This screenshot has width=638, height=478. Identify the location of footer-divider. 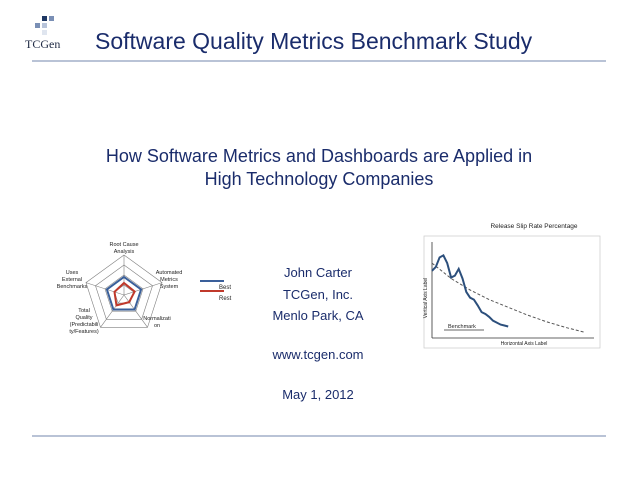
(319, 436).